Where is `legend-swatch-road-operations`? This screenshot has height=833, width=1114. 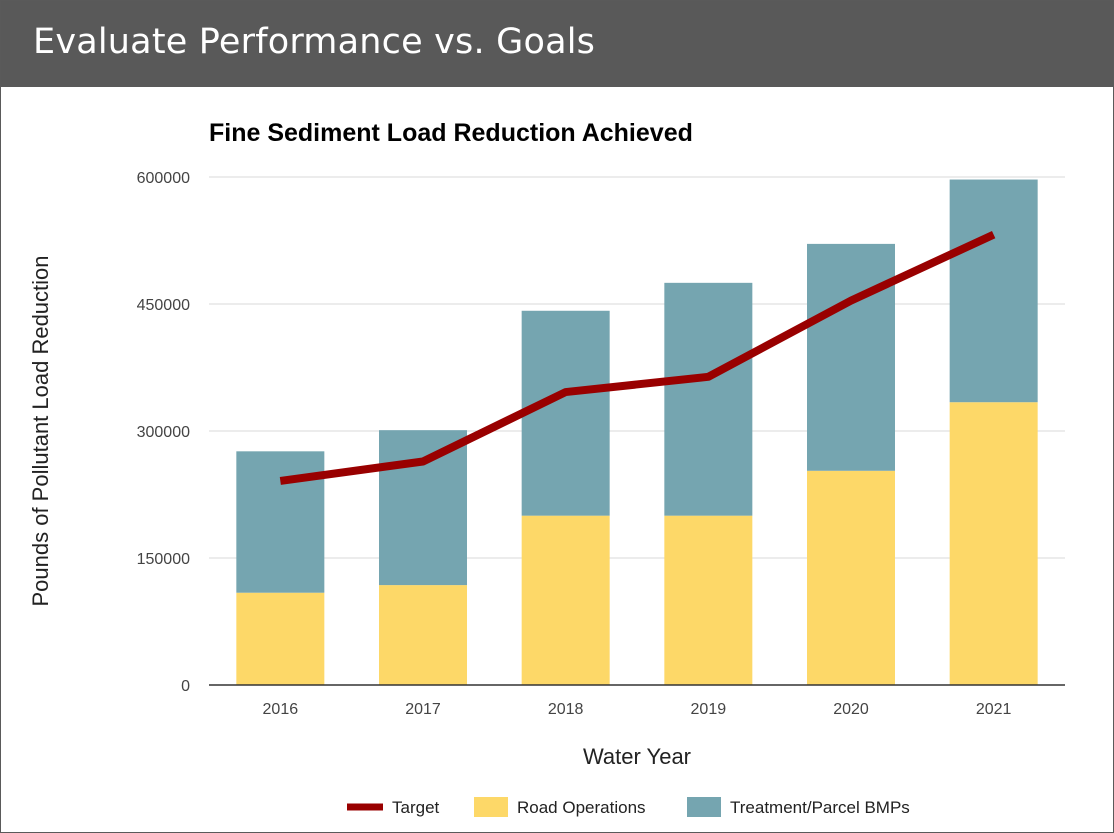
legend-swatch-road-operations is located at coordinates (491, 807).